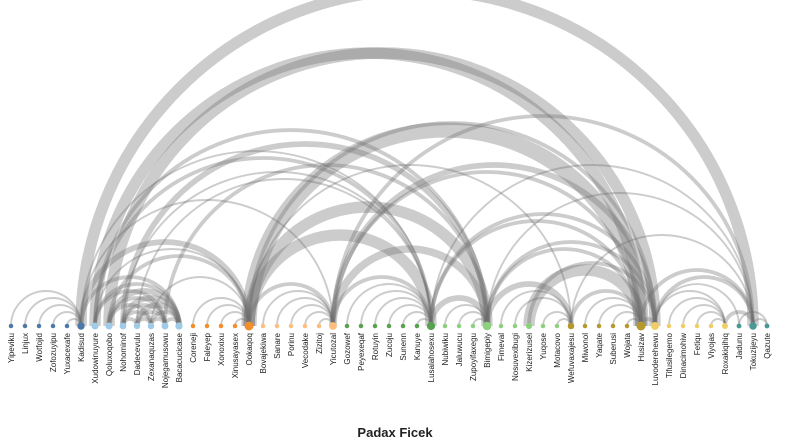 The image size is (786, 446). I want to click on node-label-Zizitoj: Zizitoj, so click(319, 343).